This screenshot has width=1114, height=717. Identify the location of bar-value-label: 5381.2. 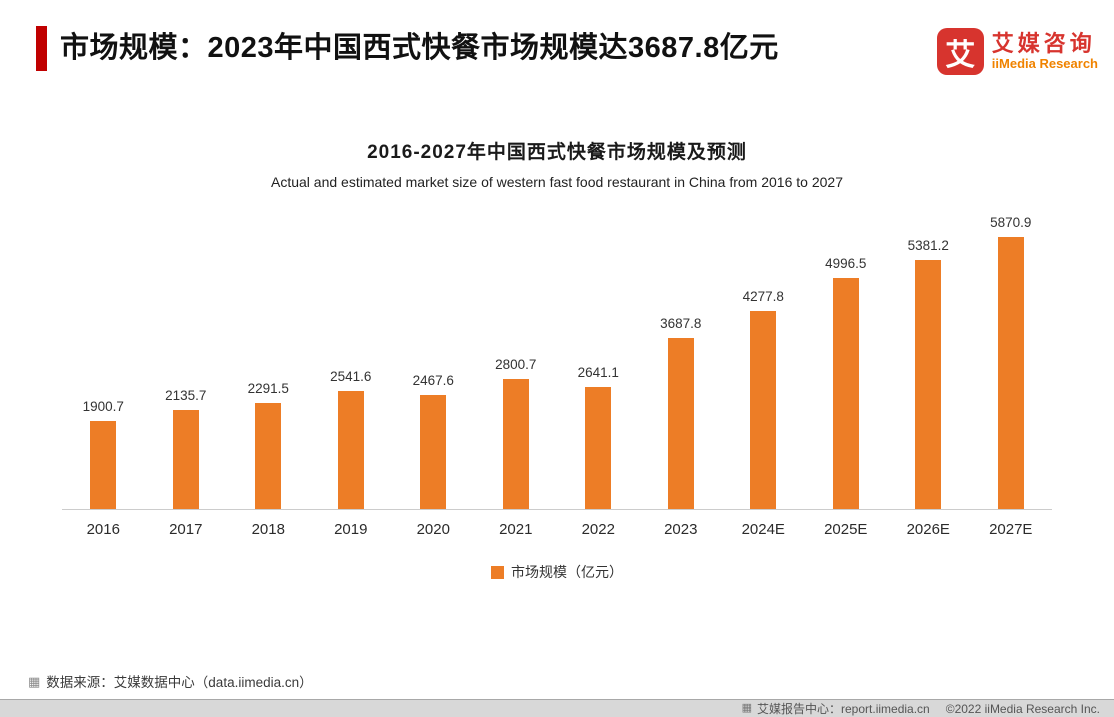
(928, 245).